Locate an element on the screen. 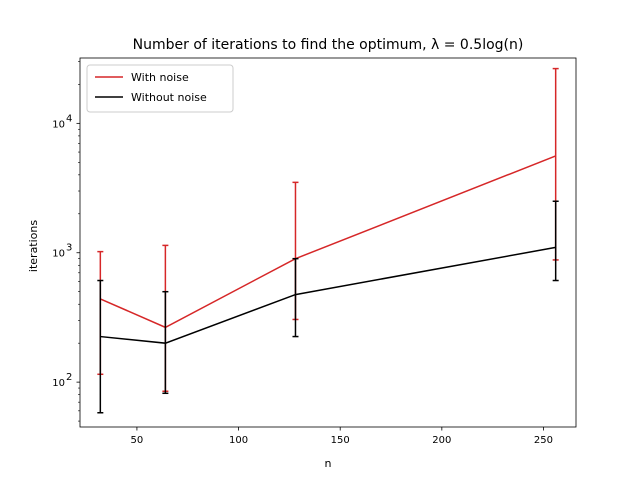 The image size is (640, 480). legend-box is located at coordinates (160, 88).